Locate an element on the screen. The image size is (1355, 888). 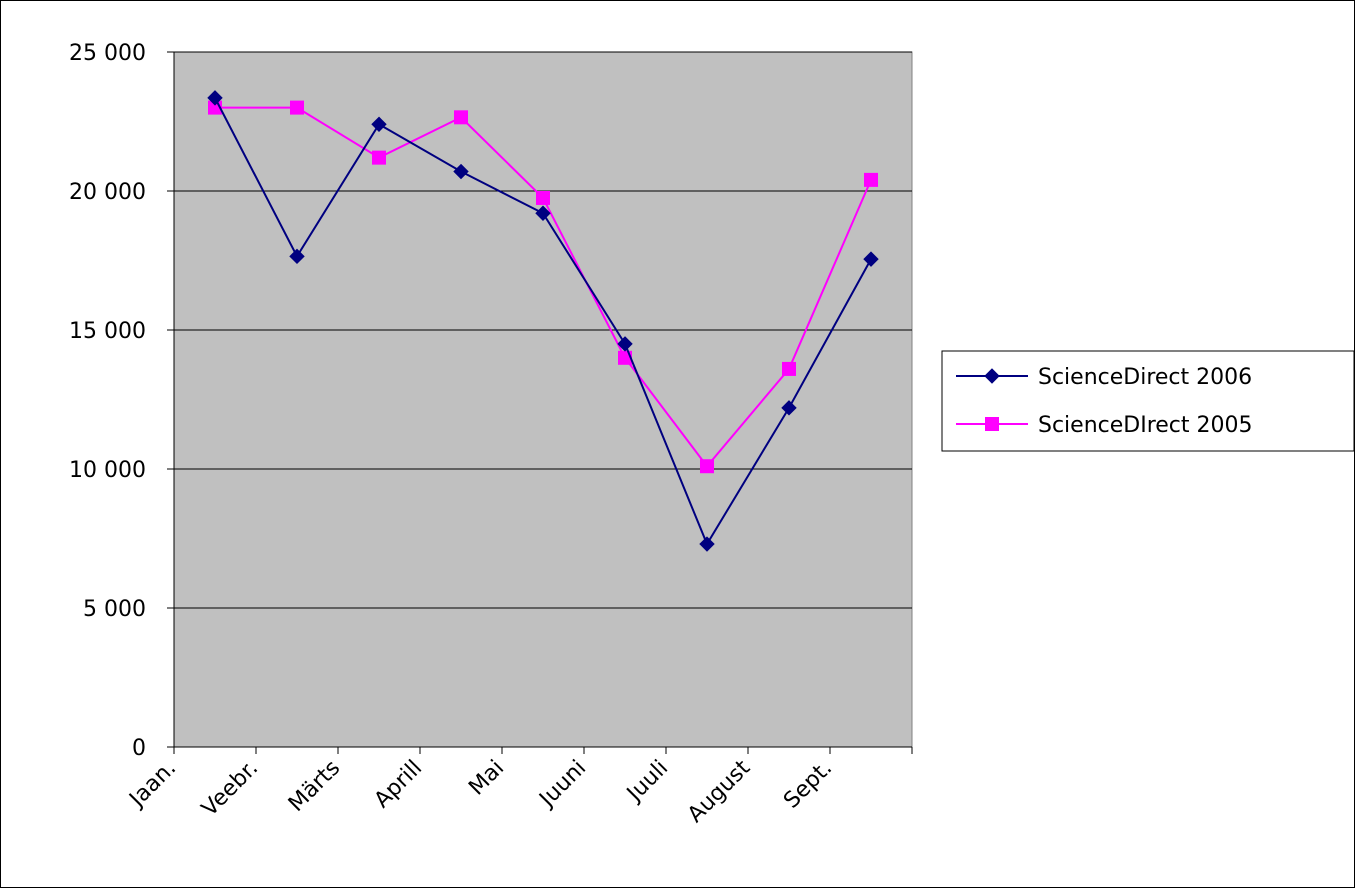
x-tick-label: Aprill is located at coordinates (399, 785).